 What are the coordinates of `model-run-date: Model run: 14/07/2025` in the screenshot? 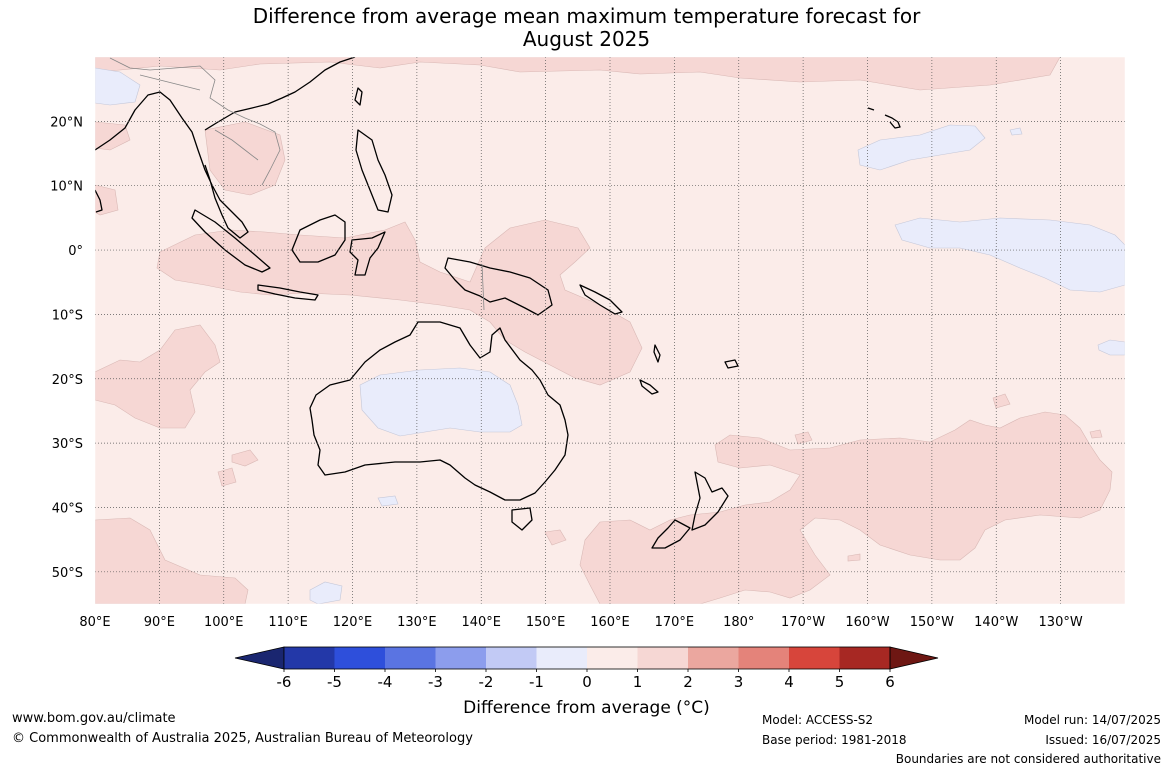 It's located at (1092, 720).